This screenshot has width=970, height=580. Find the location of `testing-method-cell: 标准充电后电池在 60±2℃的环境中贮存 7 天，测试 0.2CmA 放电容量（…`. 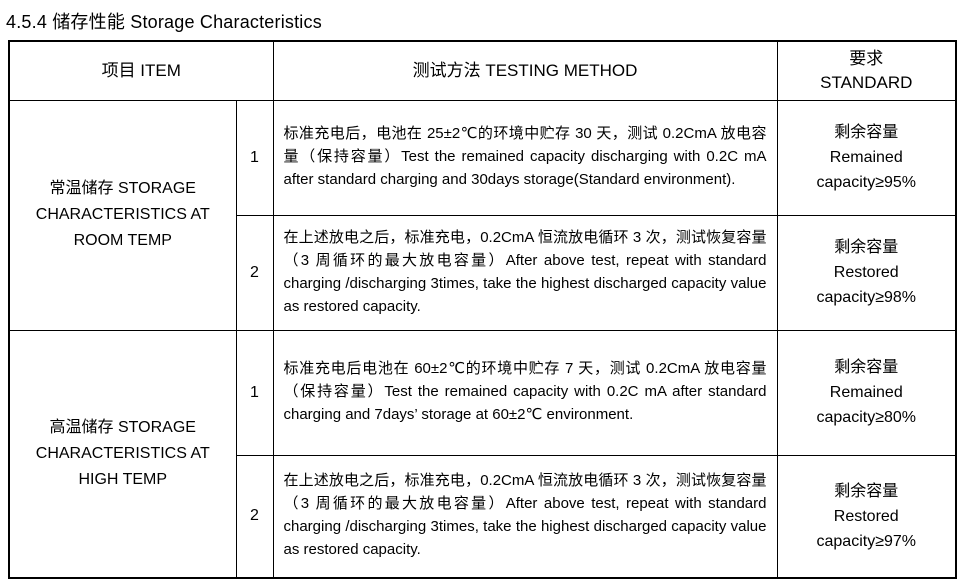

testing-method-cell: 标准充电后电池在 60±2℃的环境中贮存 7 天，测试 0.2CmA 放电容量（… is located at coordinates (525, 392).